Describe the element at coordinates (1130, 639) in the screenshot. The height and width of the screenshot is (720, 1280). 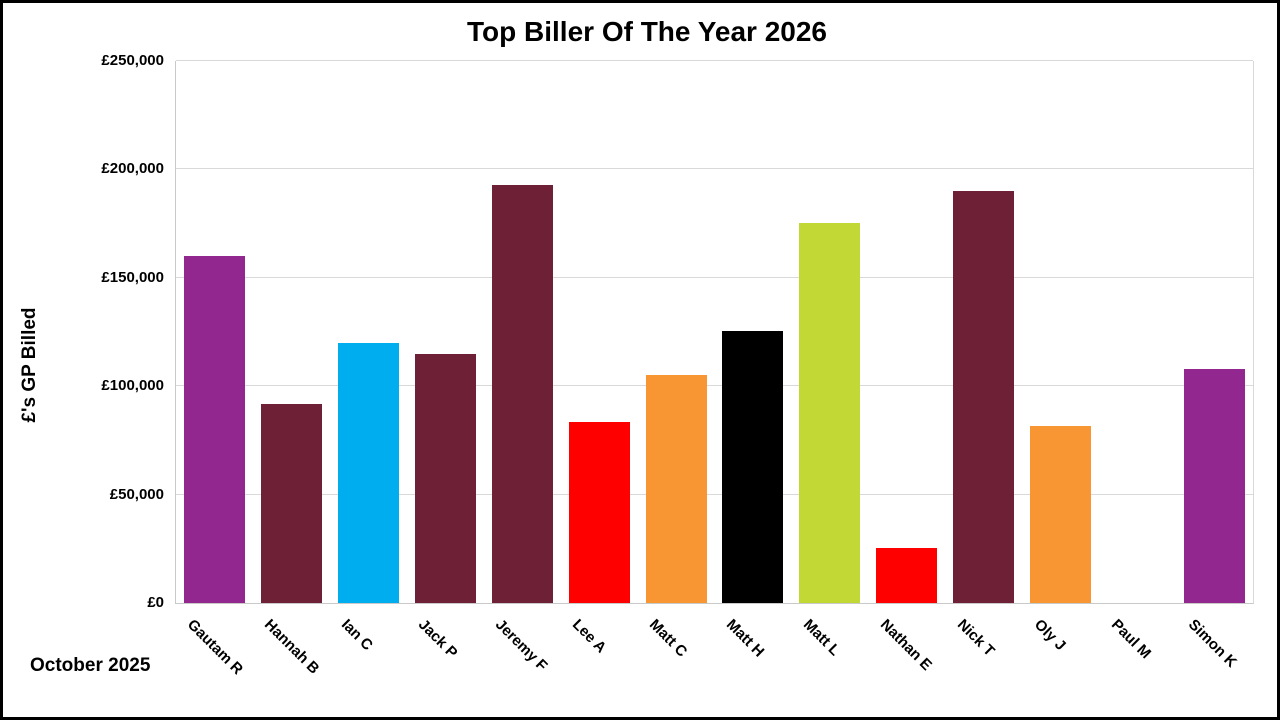
I see `x-tick-label: Paul M` at that location.